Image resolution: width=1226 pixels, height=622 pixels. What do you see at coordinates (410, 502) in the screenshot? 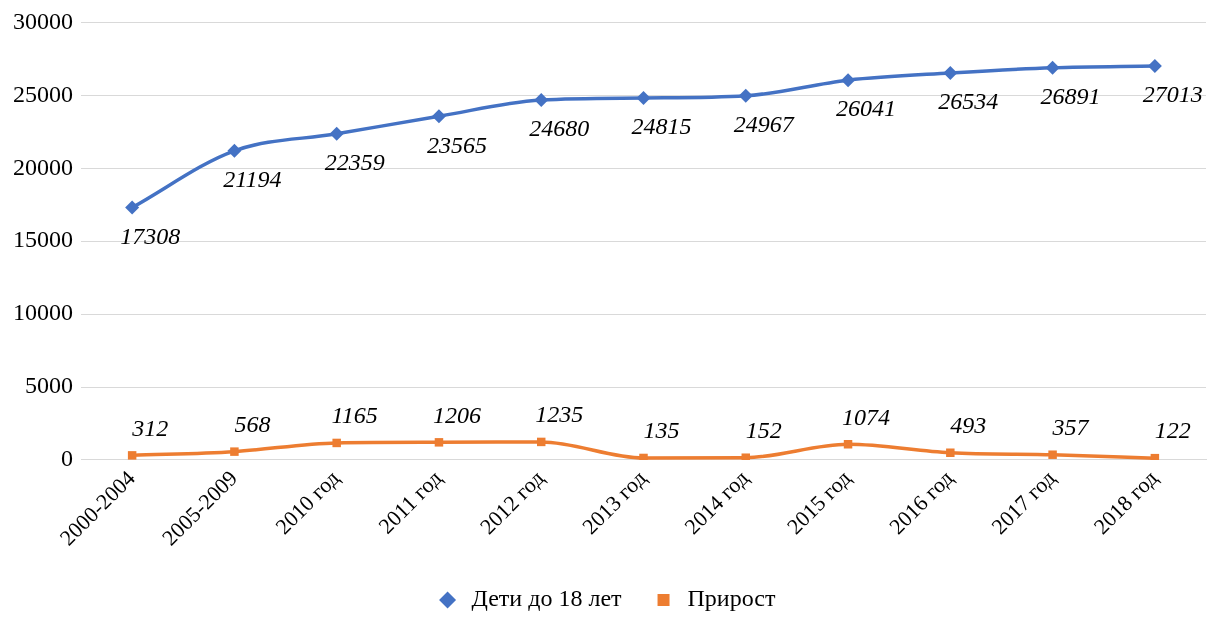
I see `x-tick-label: 2011 год` at bounding box center [410, 502].